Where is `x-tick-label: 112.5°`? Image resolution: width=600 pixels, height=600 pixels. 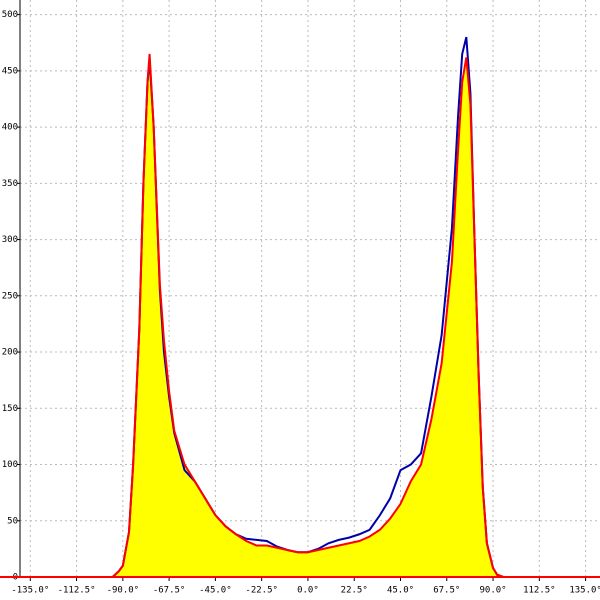
x-tick-label: 112.5° is located at coordinates (539, 591).